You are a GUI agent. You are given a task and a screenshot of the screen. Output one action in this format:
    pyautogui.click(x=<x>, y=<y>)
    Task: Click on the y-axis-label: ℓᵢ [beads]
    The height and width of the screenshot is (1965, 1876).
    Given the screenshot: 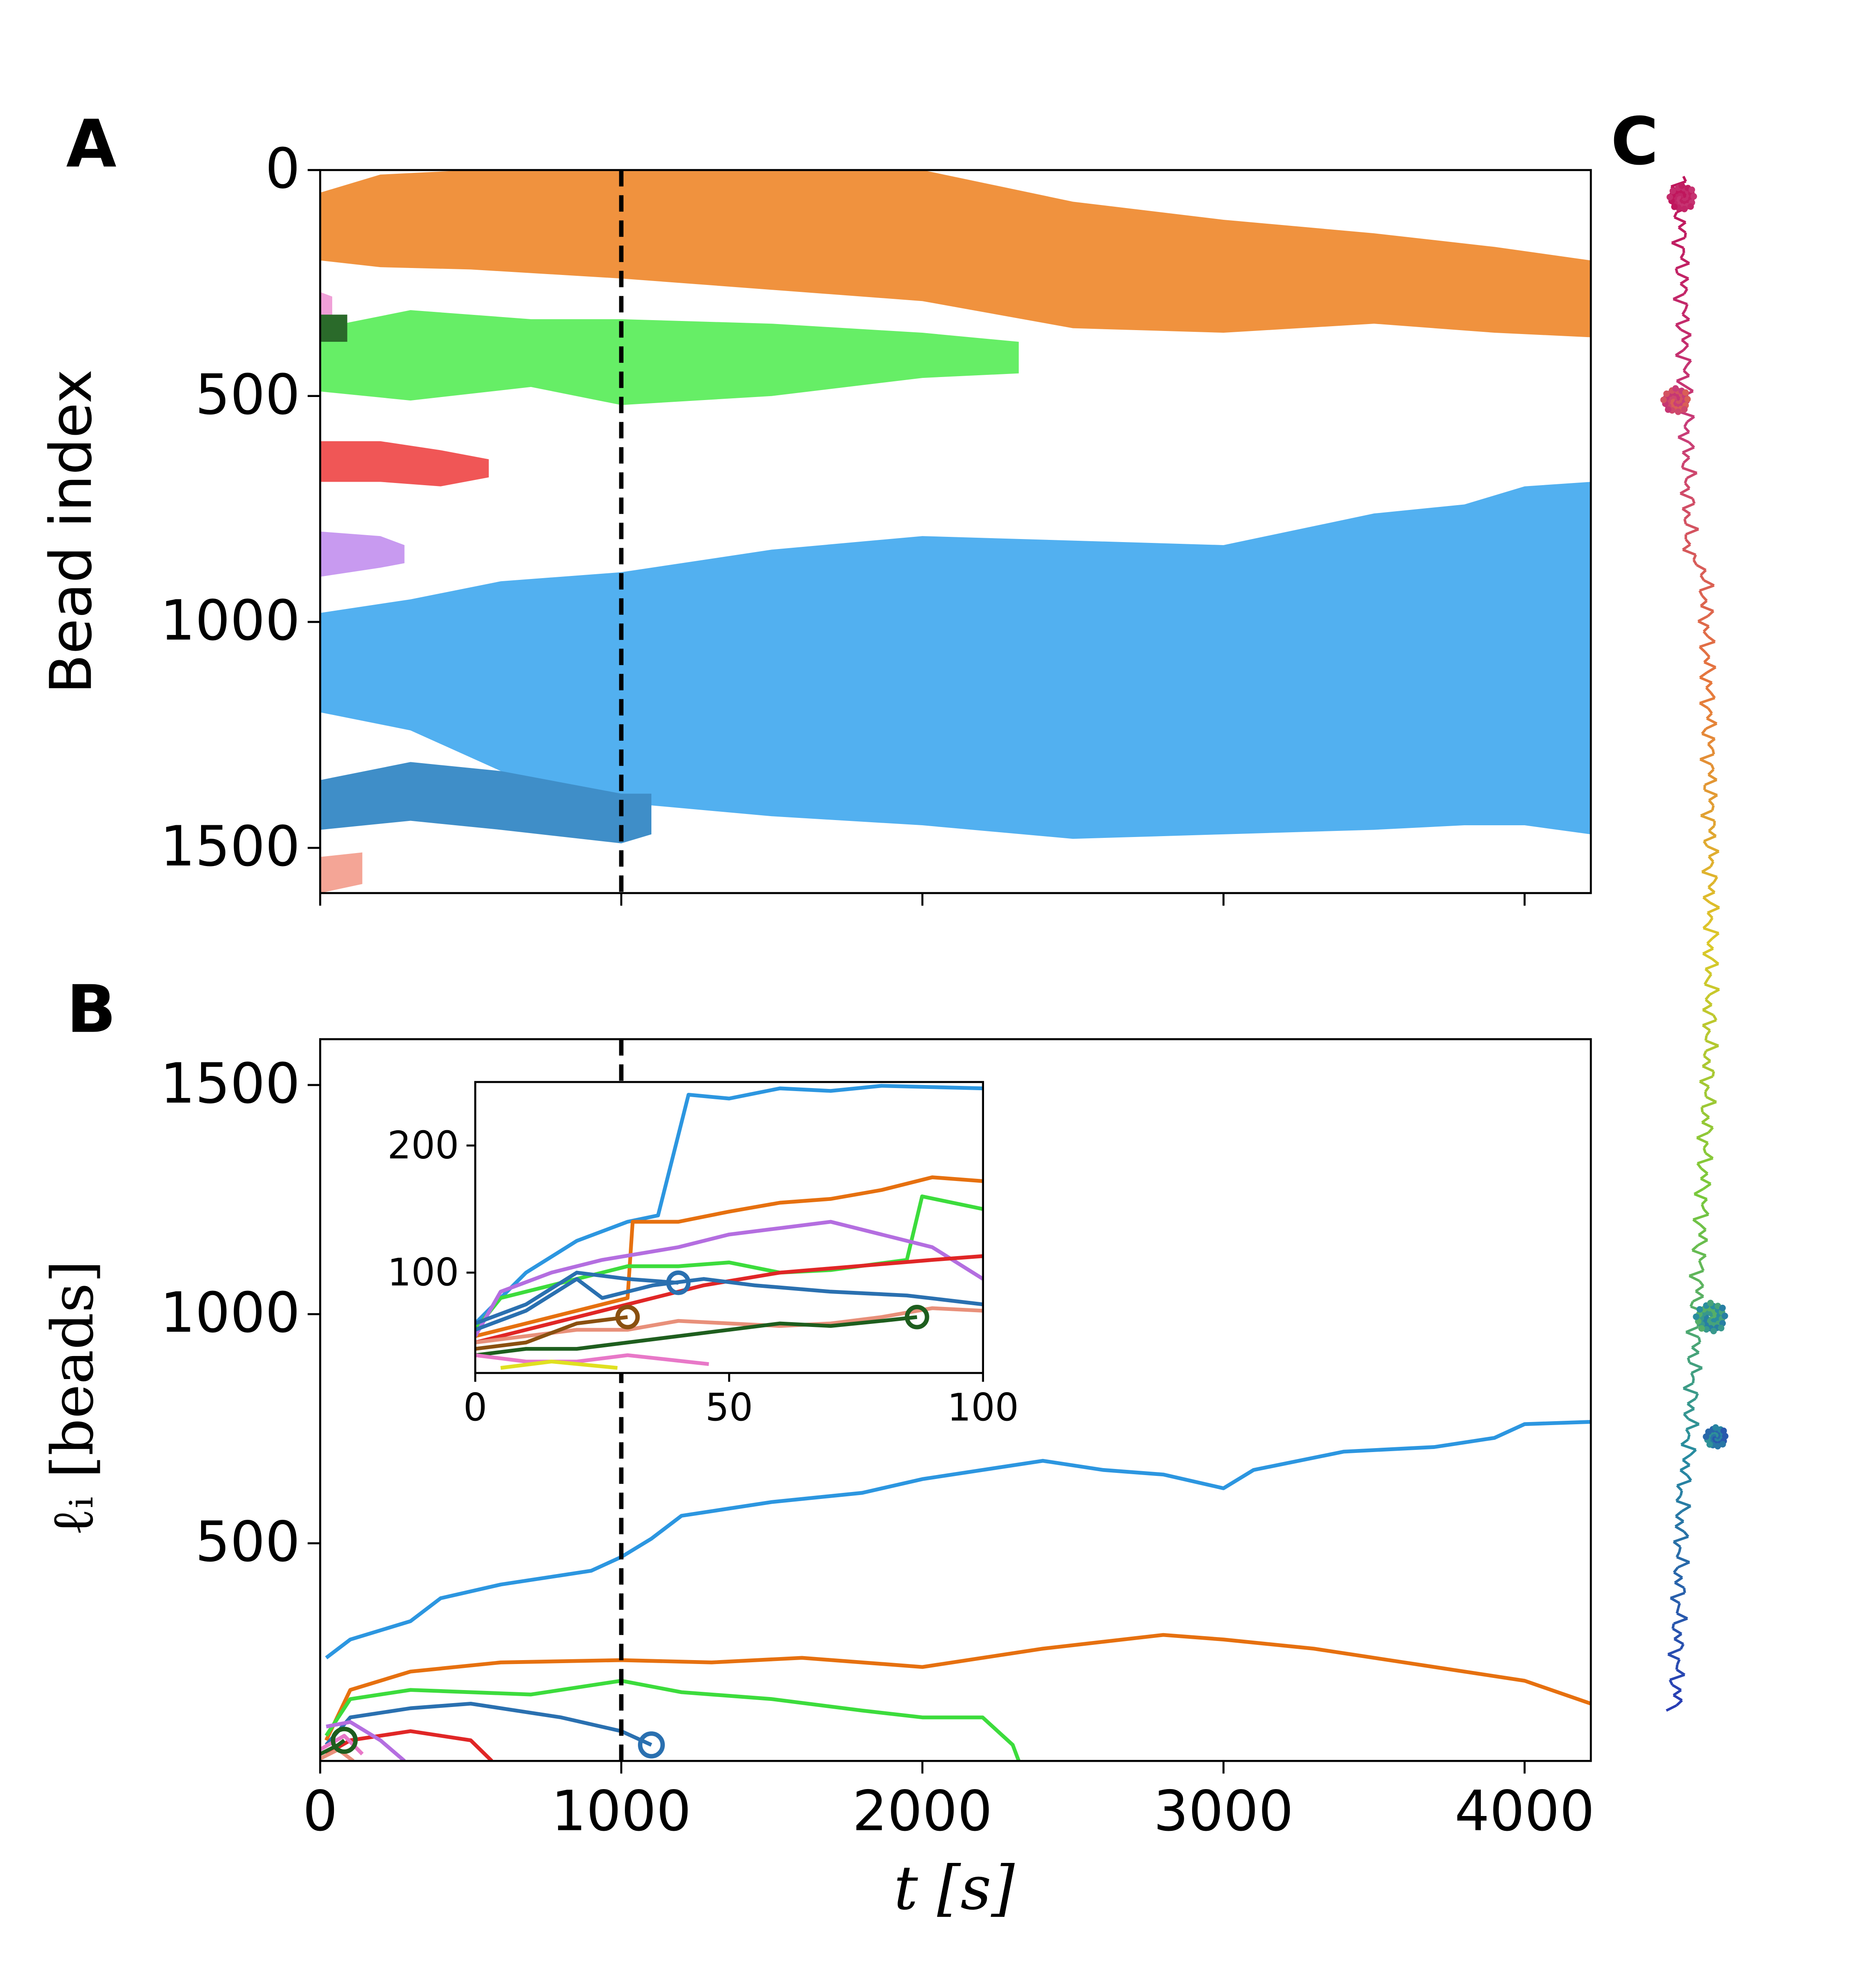 What is the action you would take?
    pyautogui.click(x=73, y=1398)
    